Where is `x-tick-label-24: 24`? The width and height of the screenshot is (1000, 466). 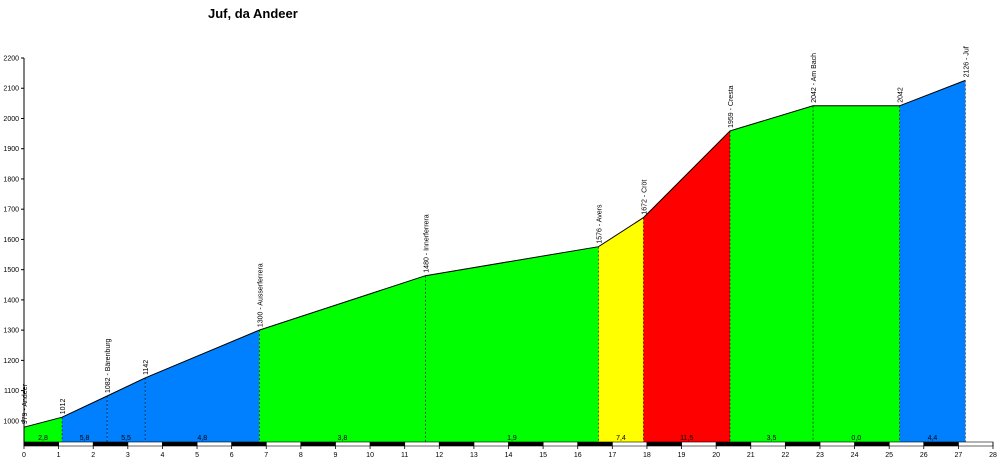
x-tick-label-24: 24 is located at coordinates (855, 455).